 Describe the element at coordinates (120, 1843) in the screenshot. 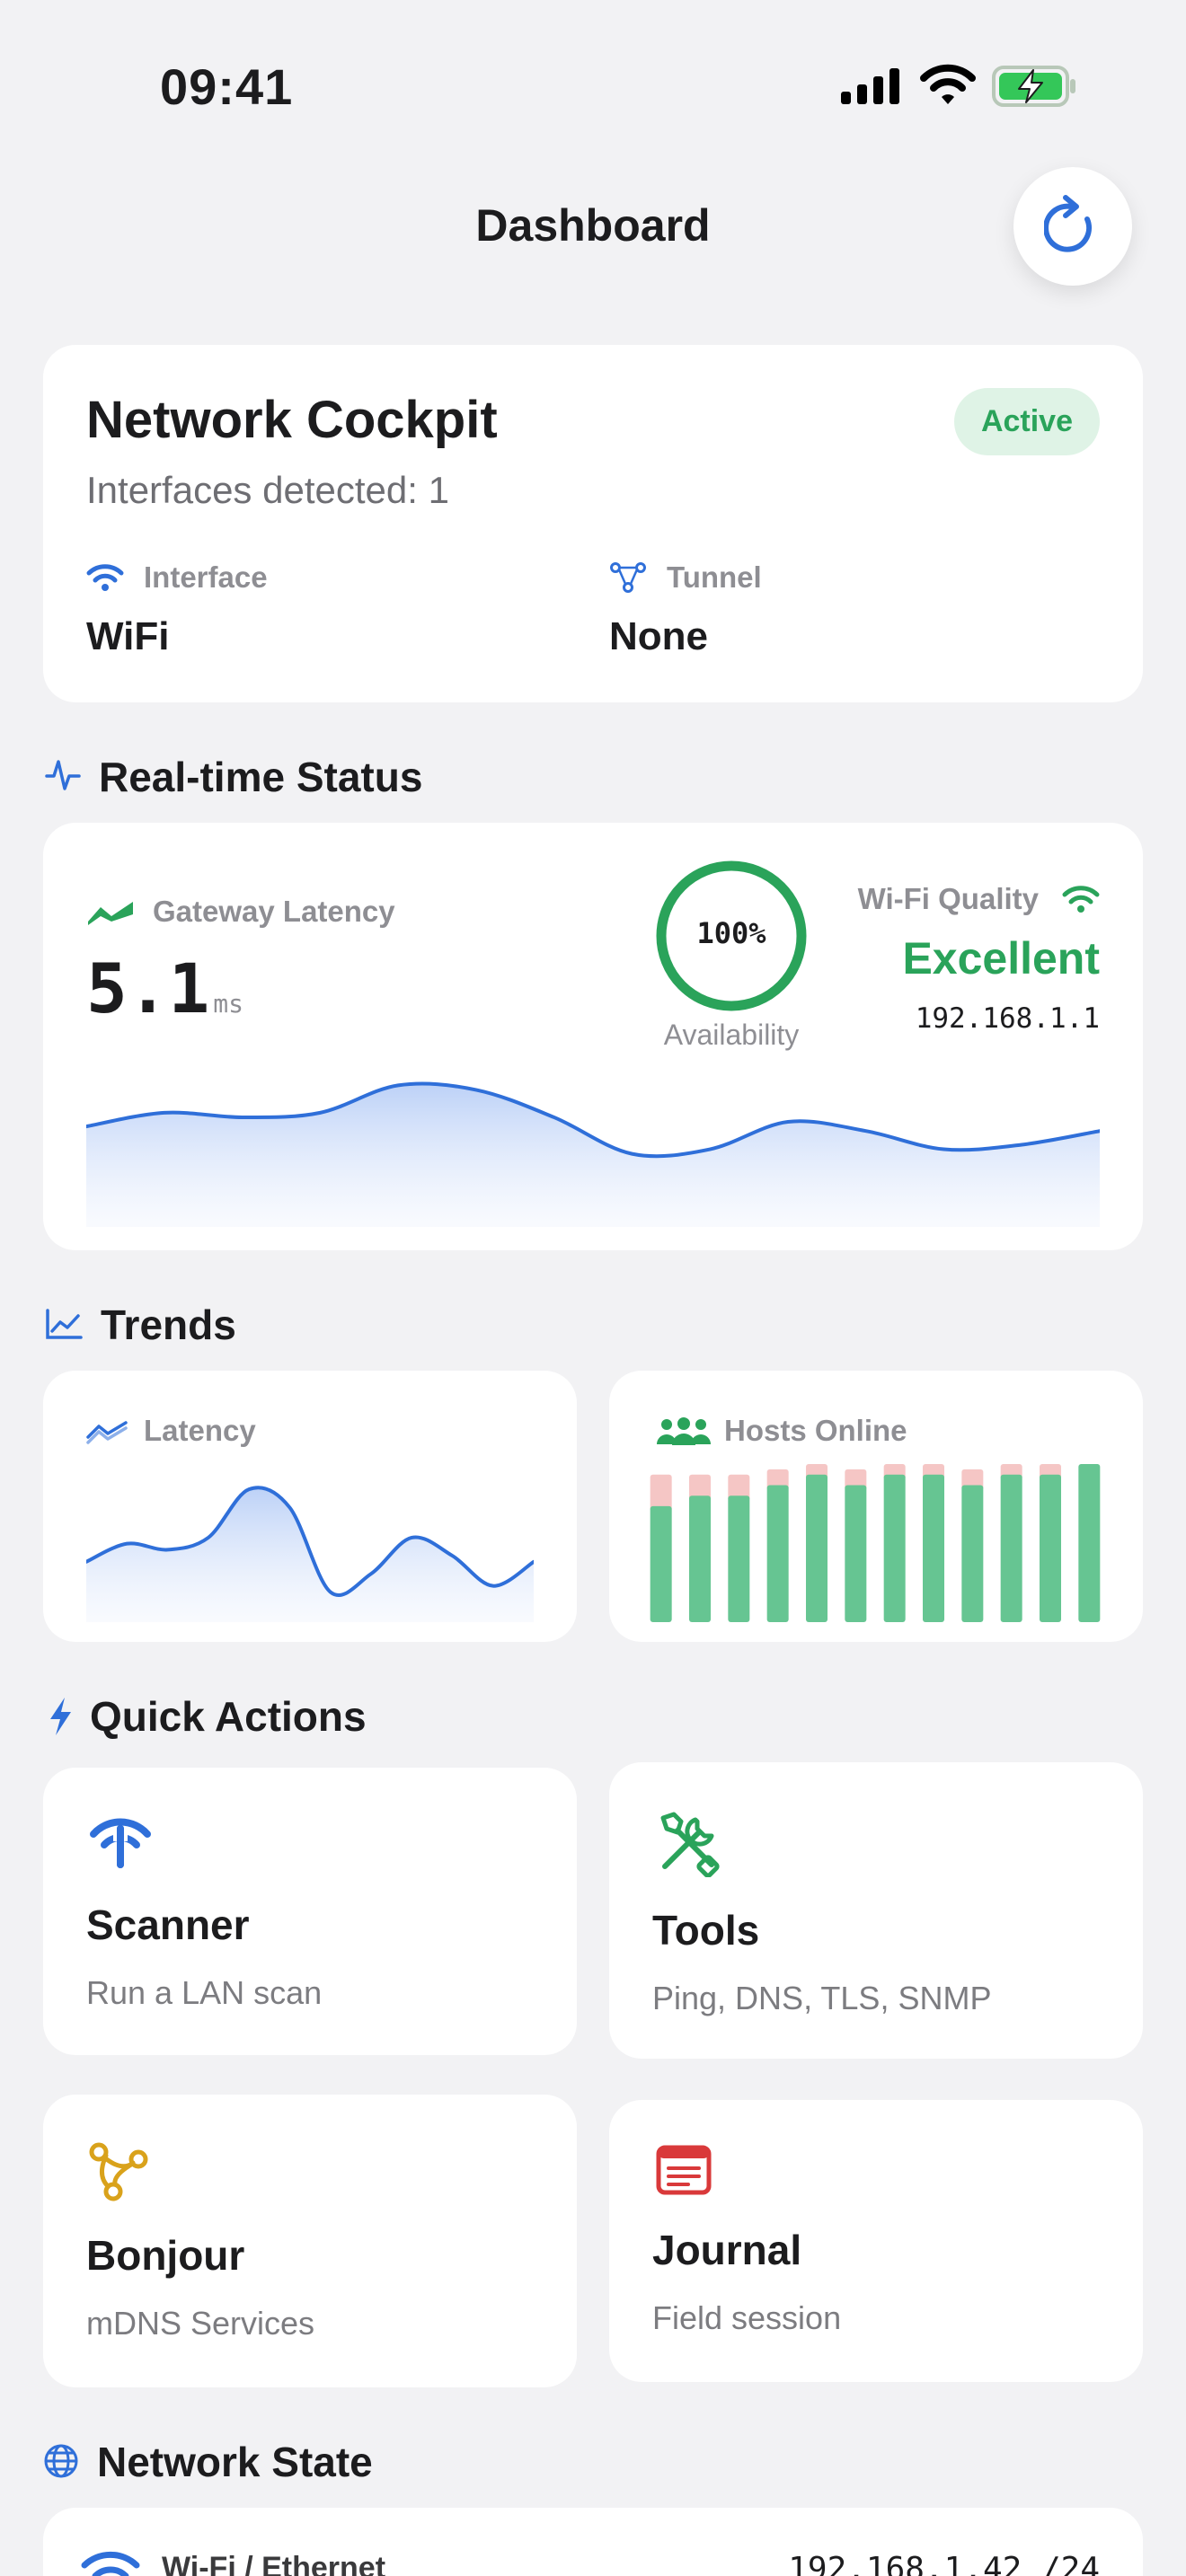

I see `scanner-icon` at that location.